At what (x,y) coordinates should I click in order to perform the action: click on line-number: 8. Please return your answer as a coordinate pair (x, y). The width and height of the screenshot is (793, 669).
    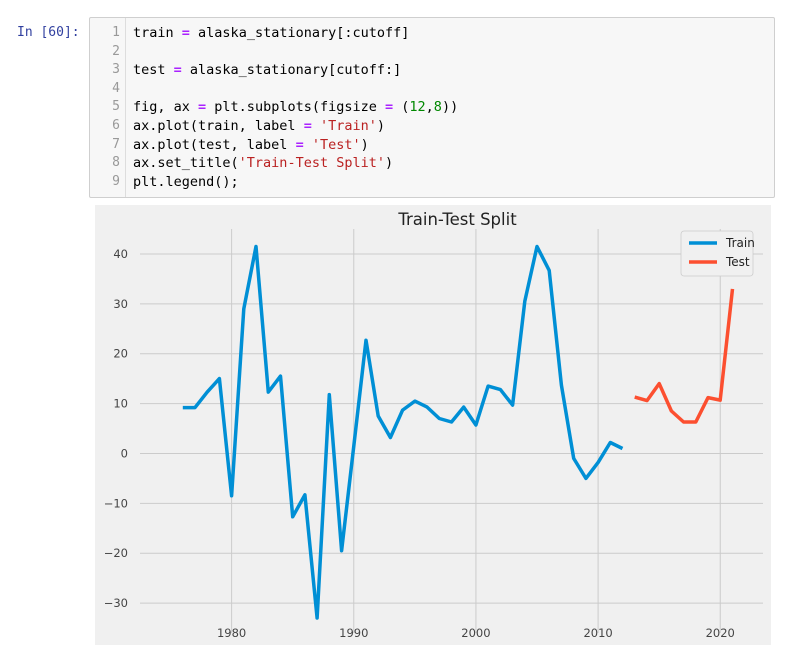
    Looking at the image, I should click on (116, 163).